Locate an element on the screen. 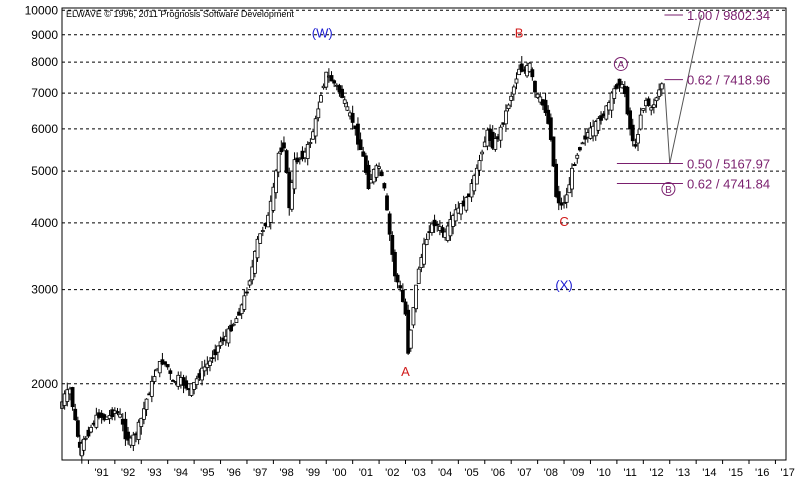 This screenshot has width=796, height=488. x-tick-label: '00 is located at coordinates (339, 473).